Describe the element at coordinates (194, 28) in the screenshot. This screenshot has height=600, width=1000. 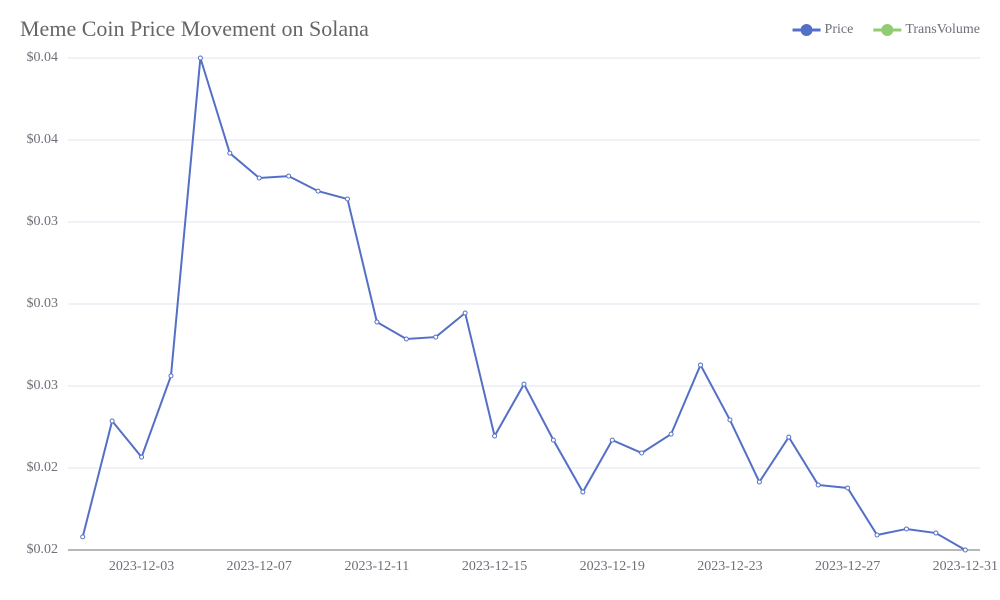
I see `chart-title: Meme Coin Price Movement on Solana` at that location.